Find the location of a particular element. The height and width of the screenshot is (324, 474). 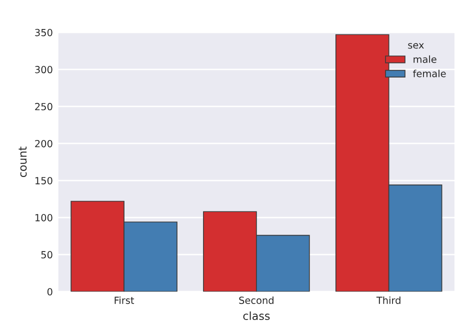

y-tick-label: 200 is located at coordinates (43, 144).